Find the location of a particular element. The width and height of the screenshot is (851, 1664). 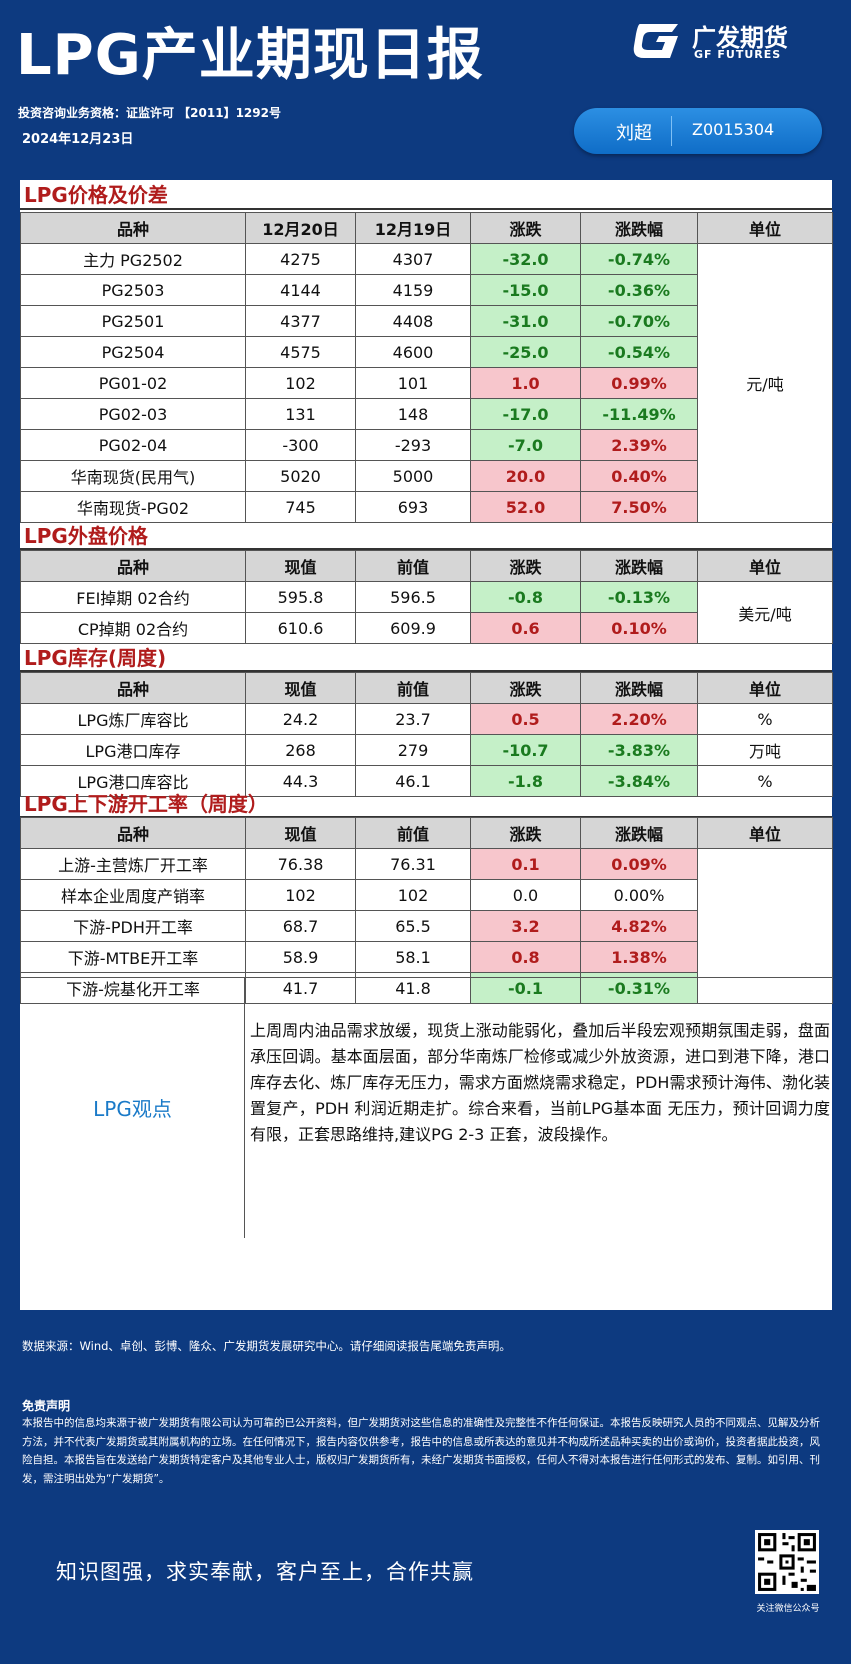

table-row: 华南现货(民用气) 5020 5000 20.0 0.40% is located at coordinates (426, 476).